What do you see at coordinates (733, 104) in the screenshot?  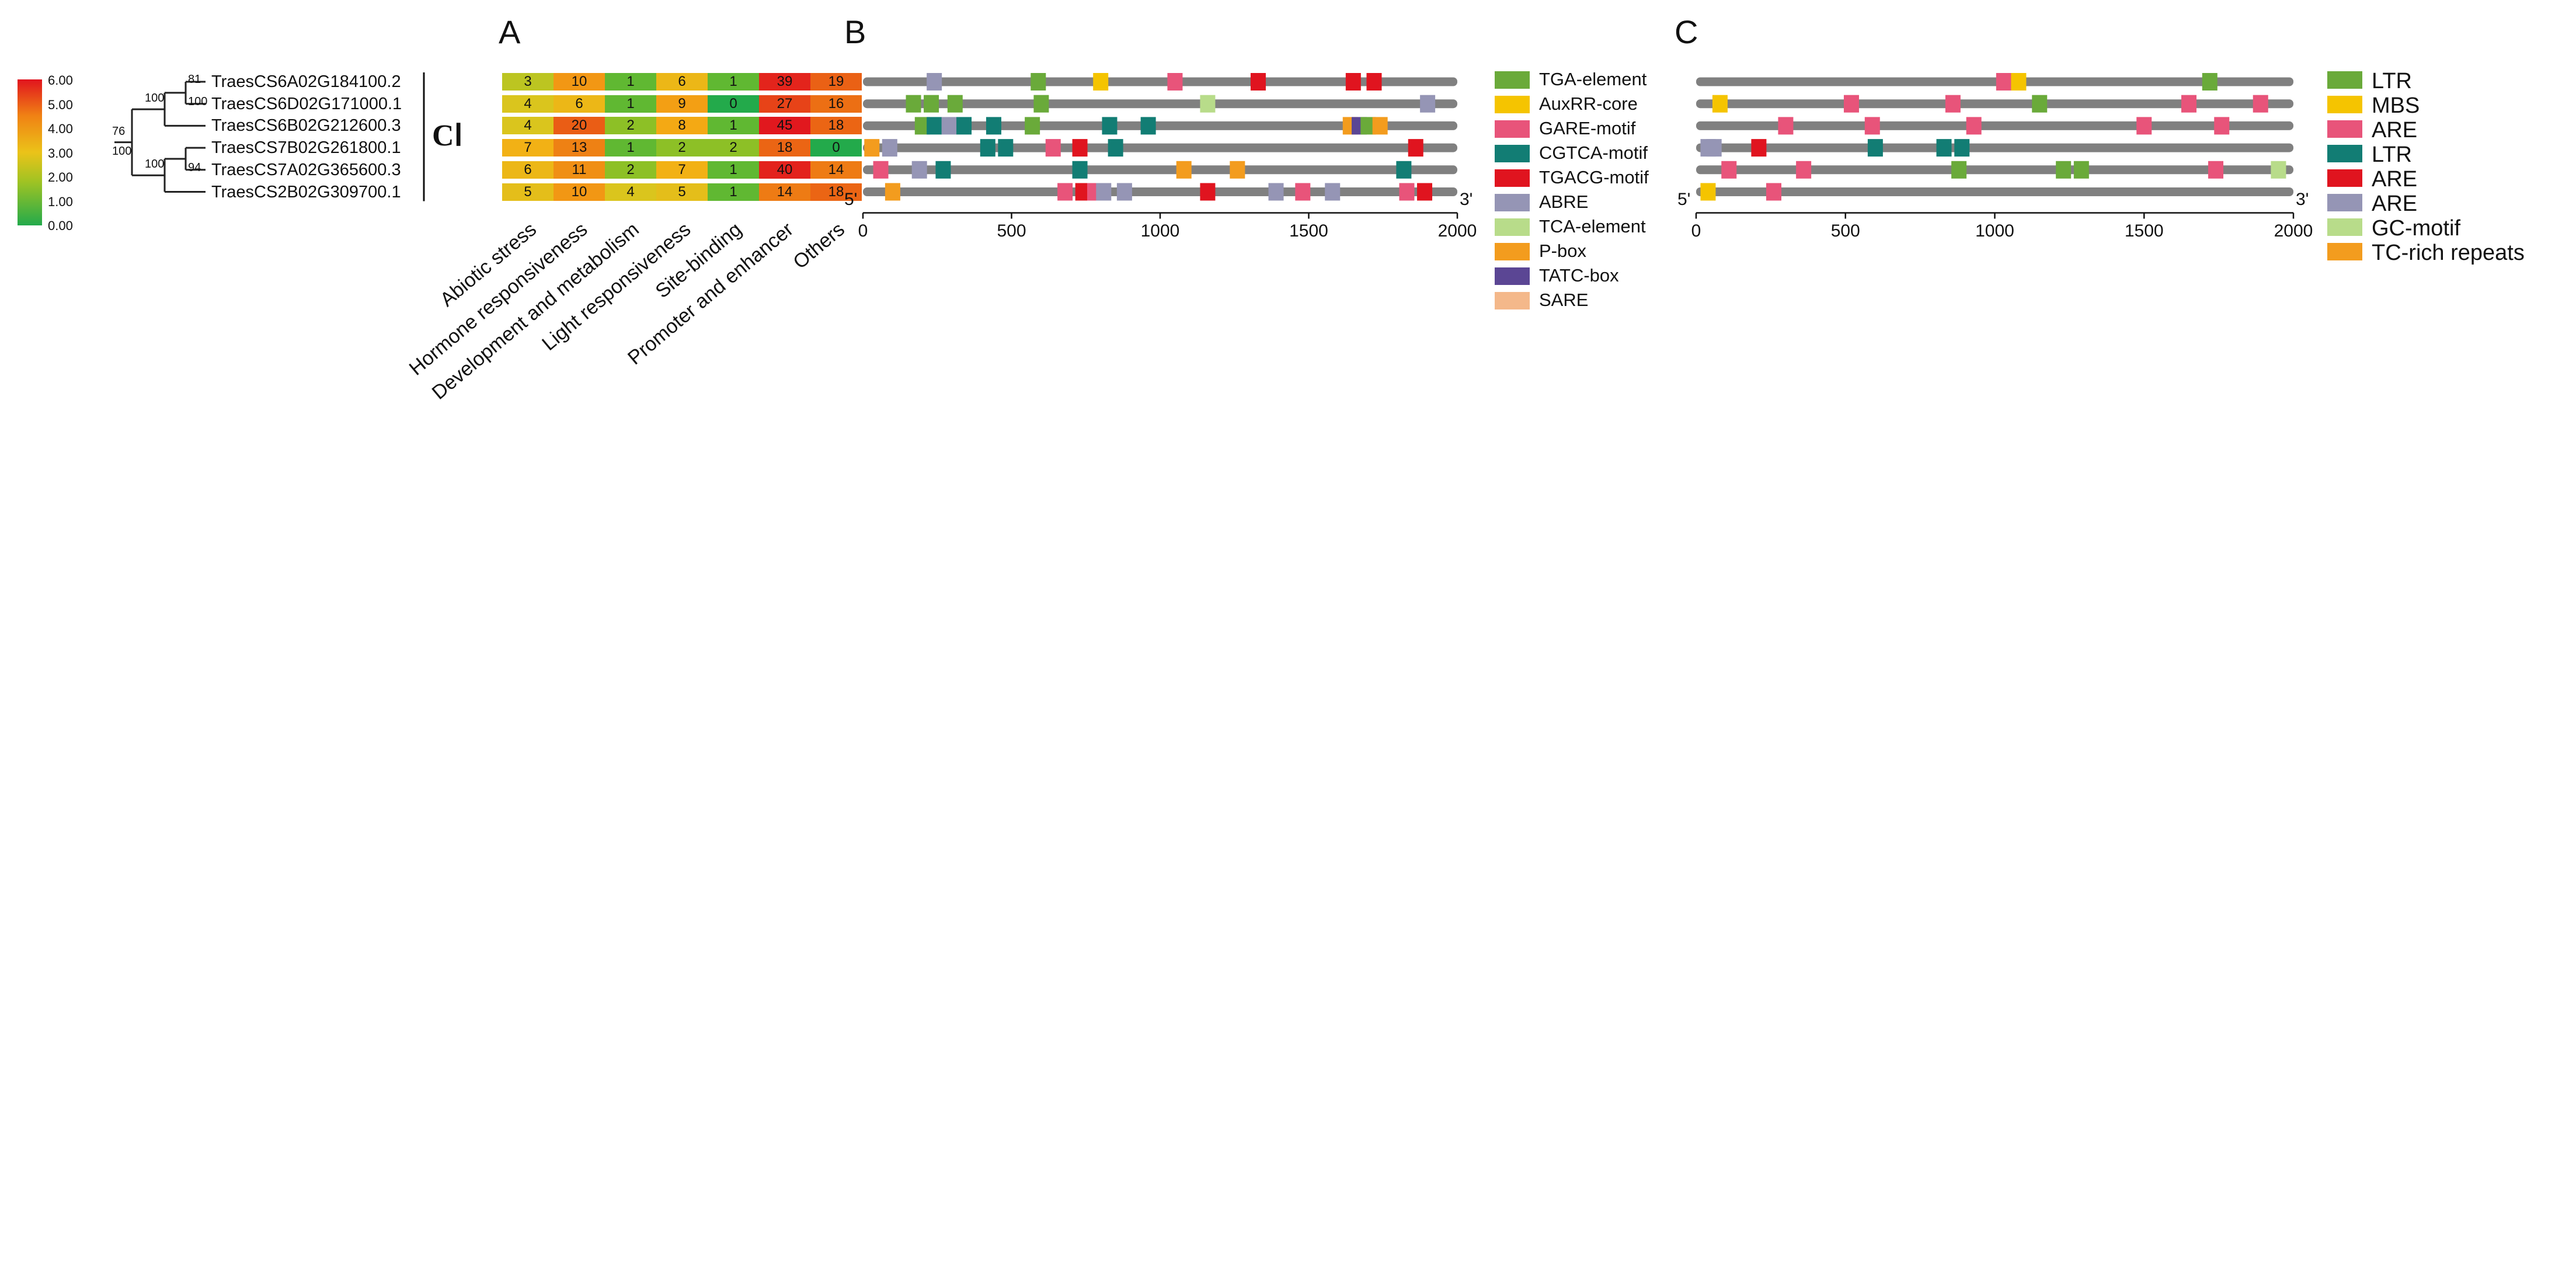 I see `heatmap-cell: 0` at bounding box center [733, 104].